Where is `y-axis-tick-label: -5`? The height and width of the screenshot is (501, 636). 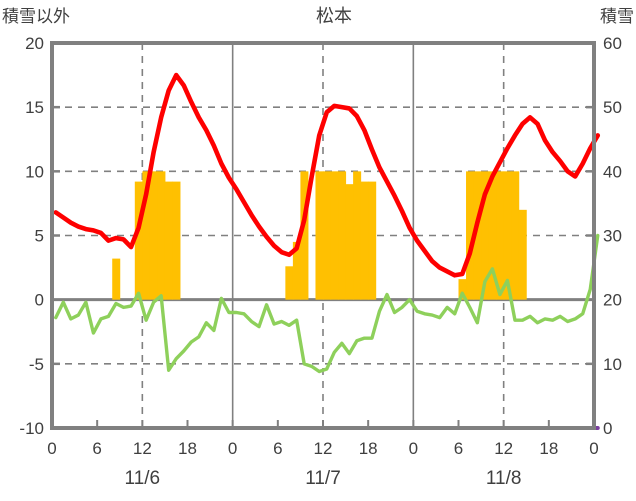 y-axis-tick-label: -5 is located at coordinates (36, 364).